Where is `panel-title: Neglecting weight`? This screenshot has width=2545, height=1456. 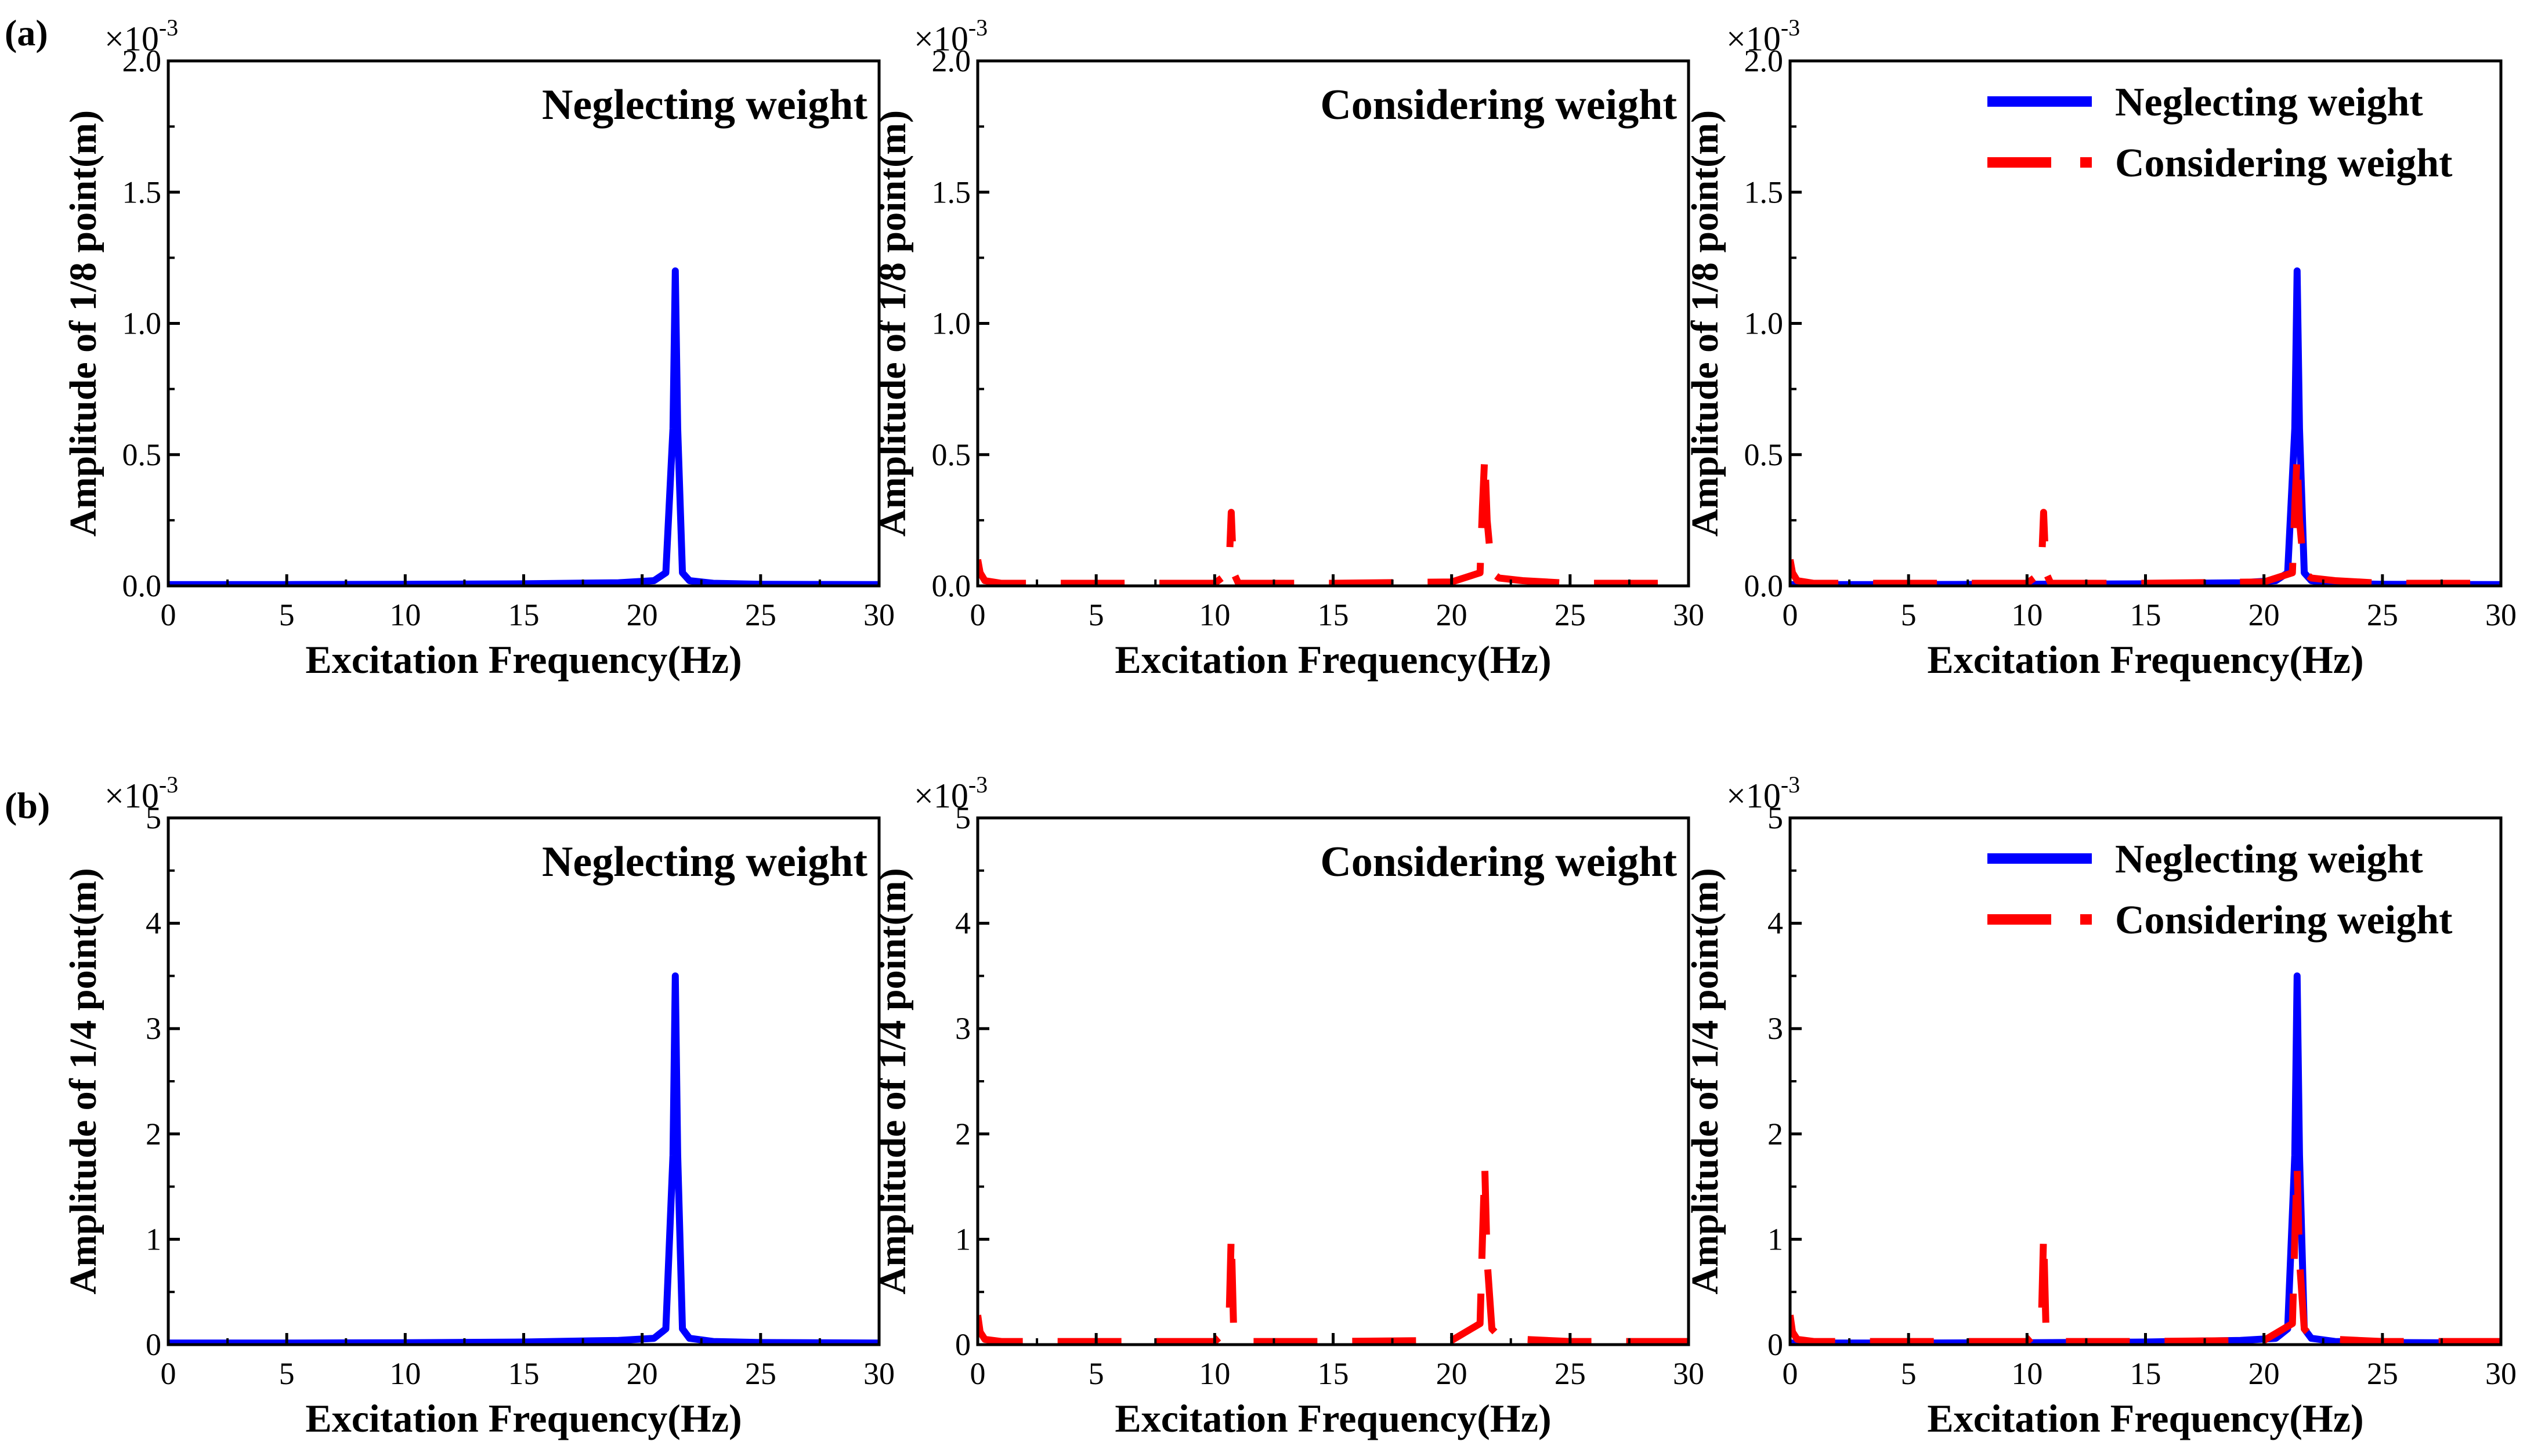
panel-title: Neglecting weight is located at coordinates (705, 862).